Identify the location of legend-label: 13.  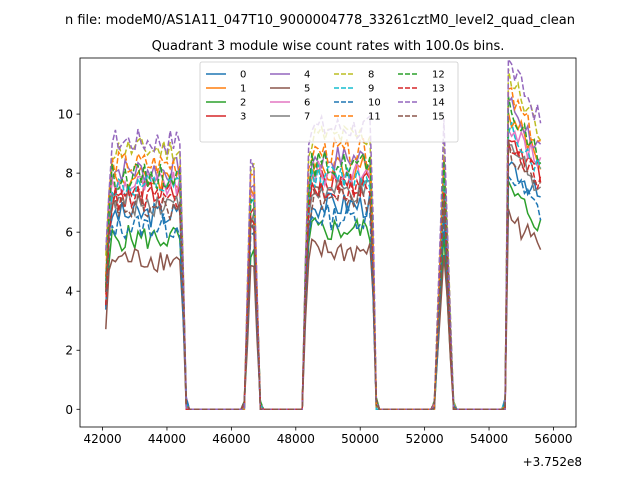
(438, 89).